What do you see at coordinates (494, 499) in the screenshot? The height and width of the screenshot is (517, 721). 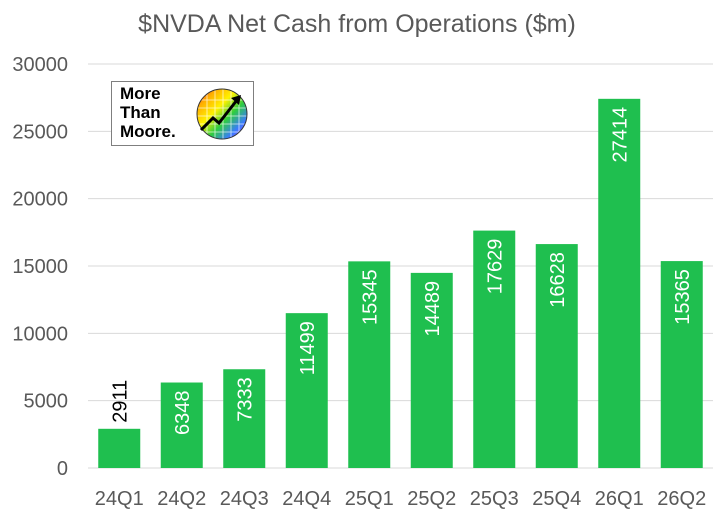 I see `x-tick-label: 25Q3` at bounding box center [494, 499].